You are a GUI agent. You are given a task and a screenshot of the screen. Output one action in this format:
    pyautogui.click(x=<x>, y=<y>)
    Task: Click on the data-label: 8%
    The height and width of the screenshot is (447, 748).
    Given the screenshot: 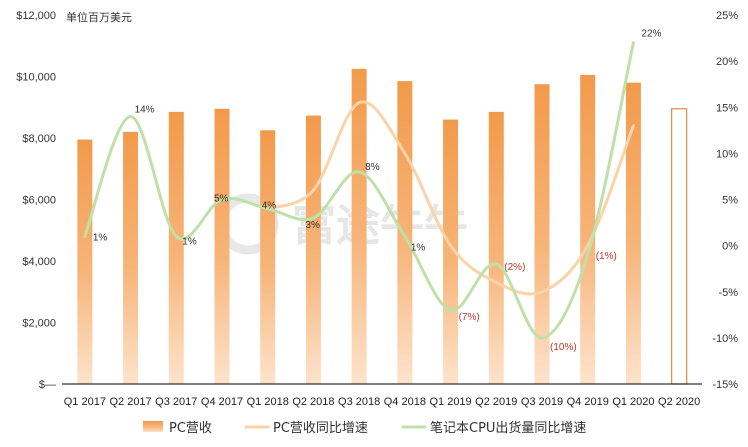 What is the action you would take?
    pyautogui.click(x=372, y=167)
    